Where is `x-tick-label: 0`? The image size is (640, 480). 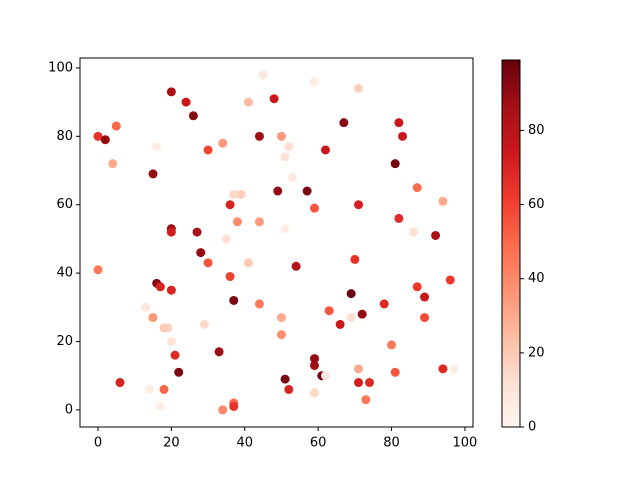 x-tick-label: 0 is located at coordinates (98, 443).